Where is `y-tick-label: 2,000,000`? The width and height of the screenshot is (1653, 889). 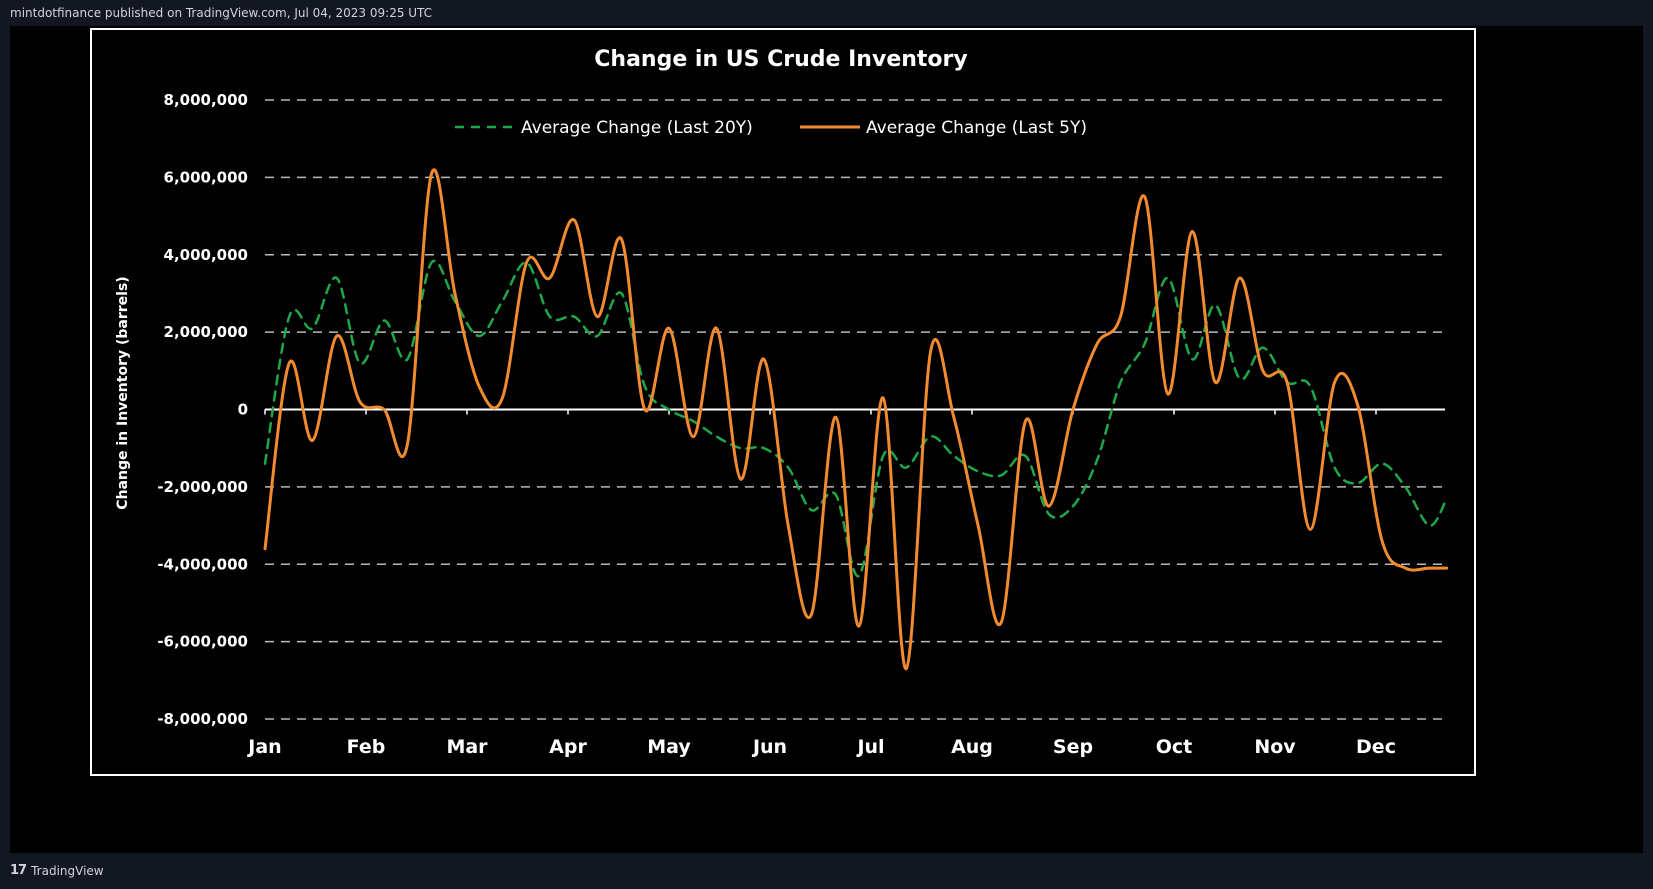 y-tick-label: 2,000,000 is located at coordinates (206, 332).